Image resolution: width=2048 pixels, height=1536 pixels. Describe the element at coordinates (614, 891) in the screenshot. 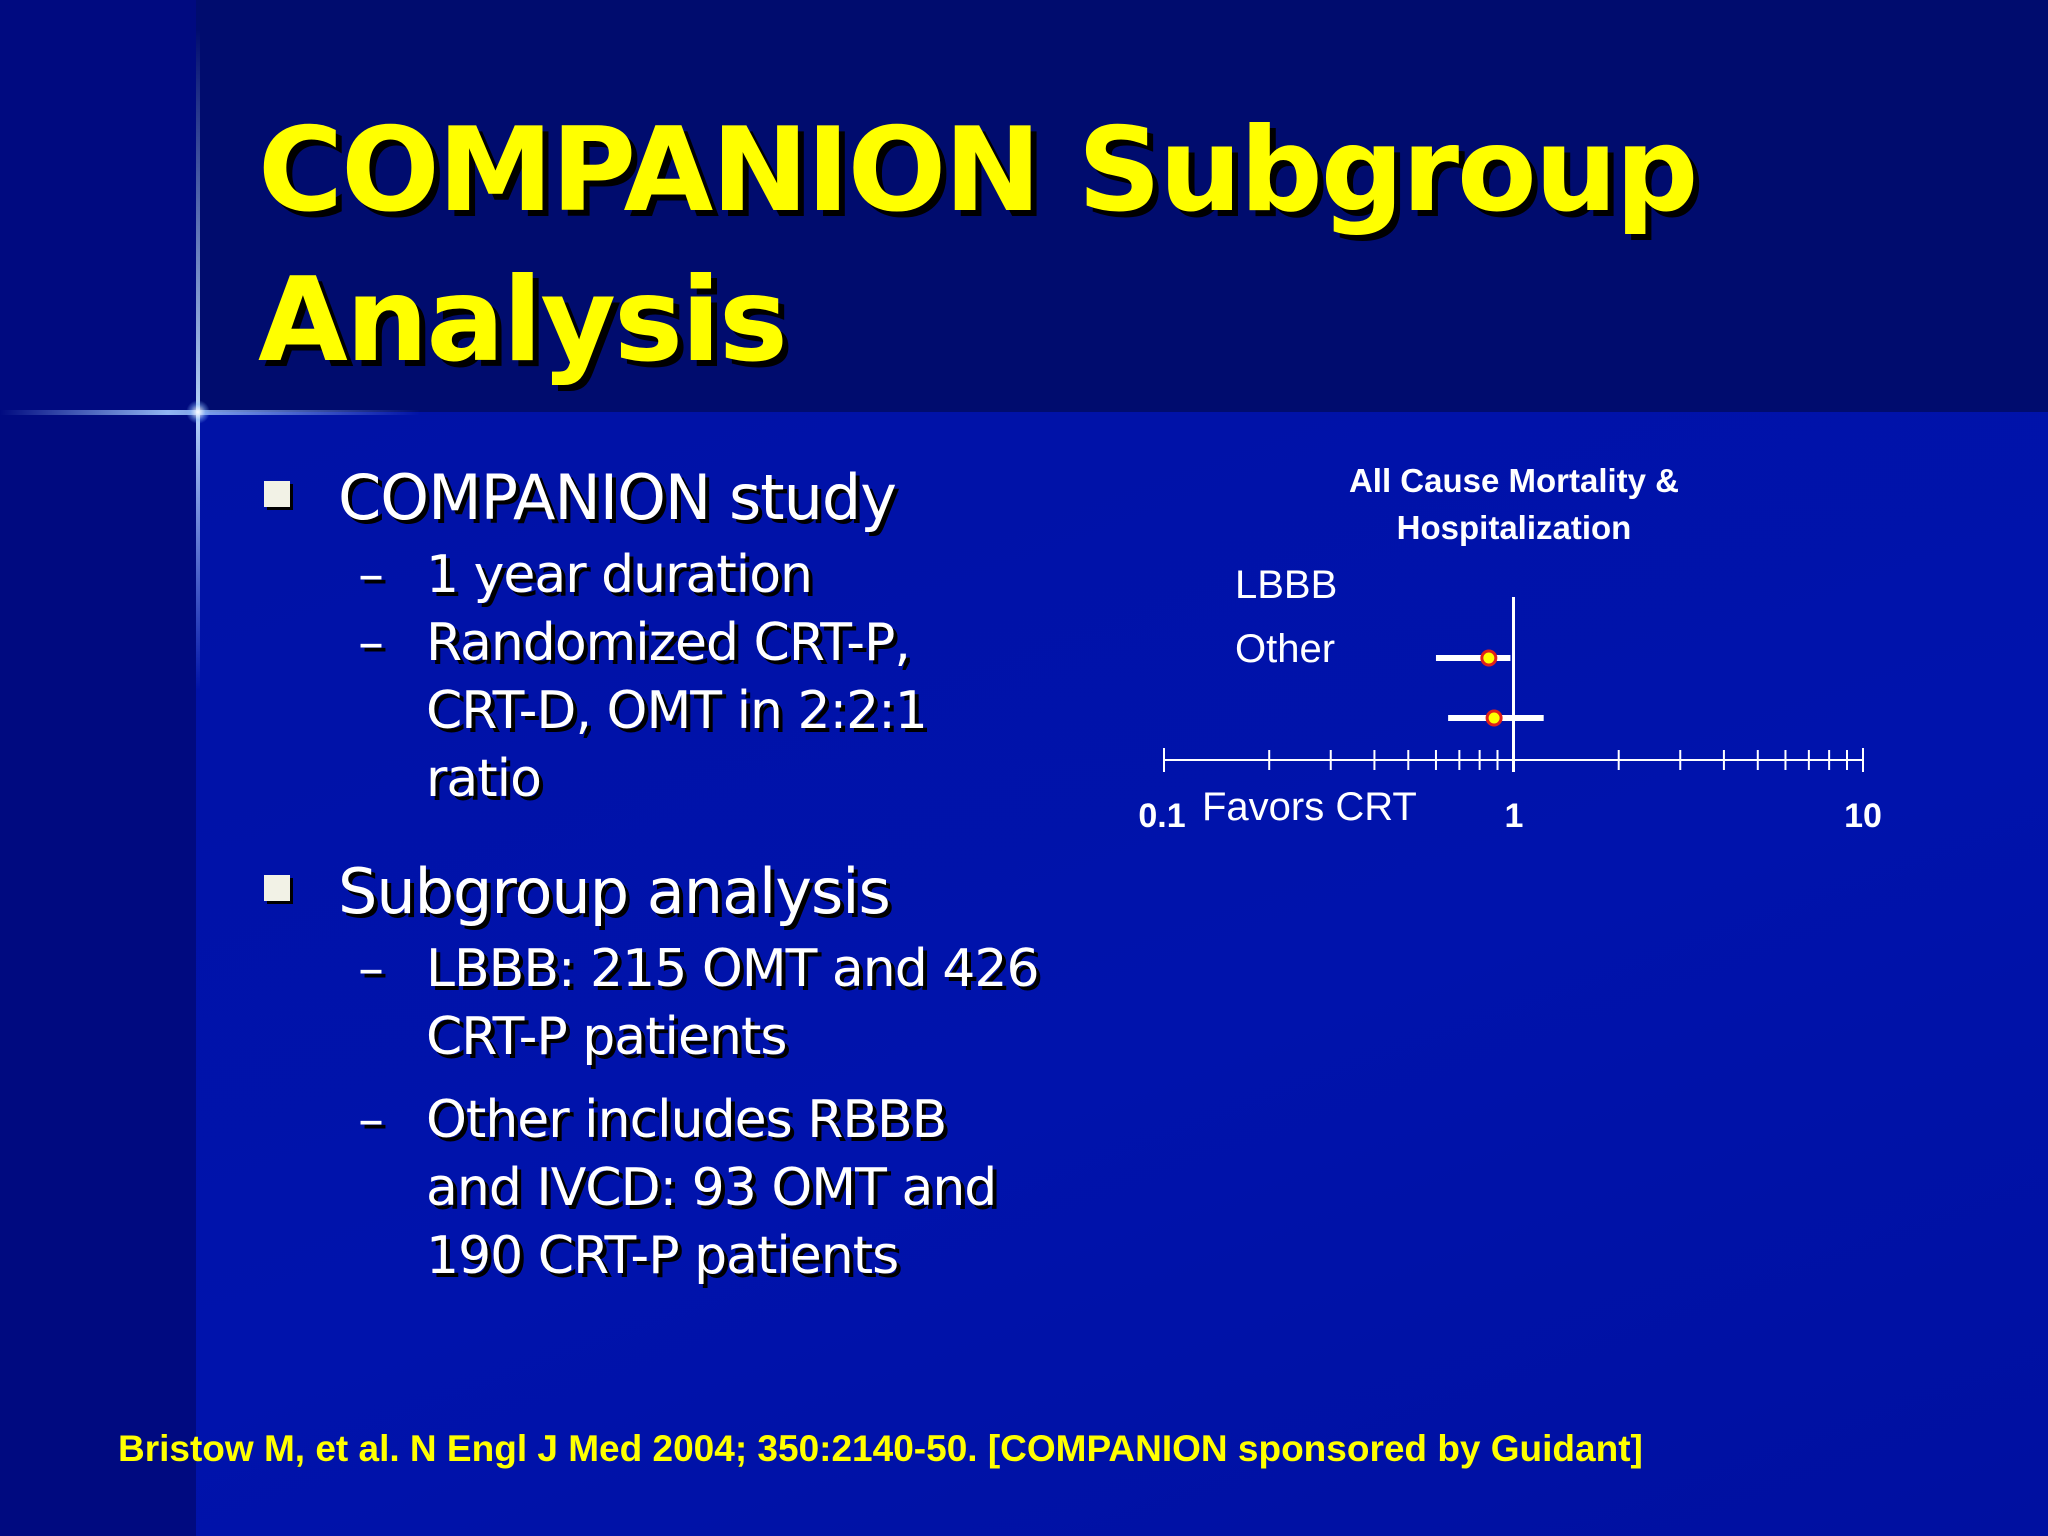

I see `bullet-text: Subgroup analysis` at that location.